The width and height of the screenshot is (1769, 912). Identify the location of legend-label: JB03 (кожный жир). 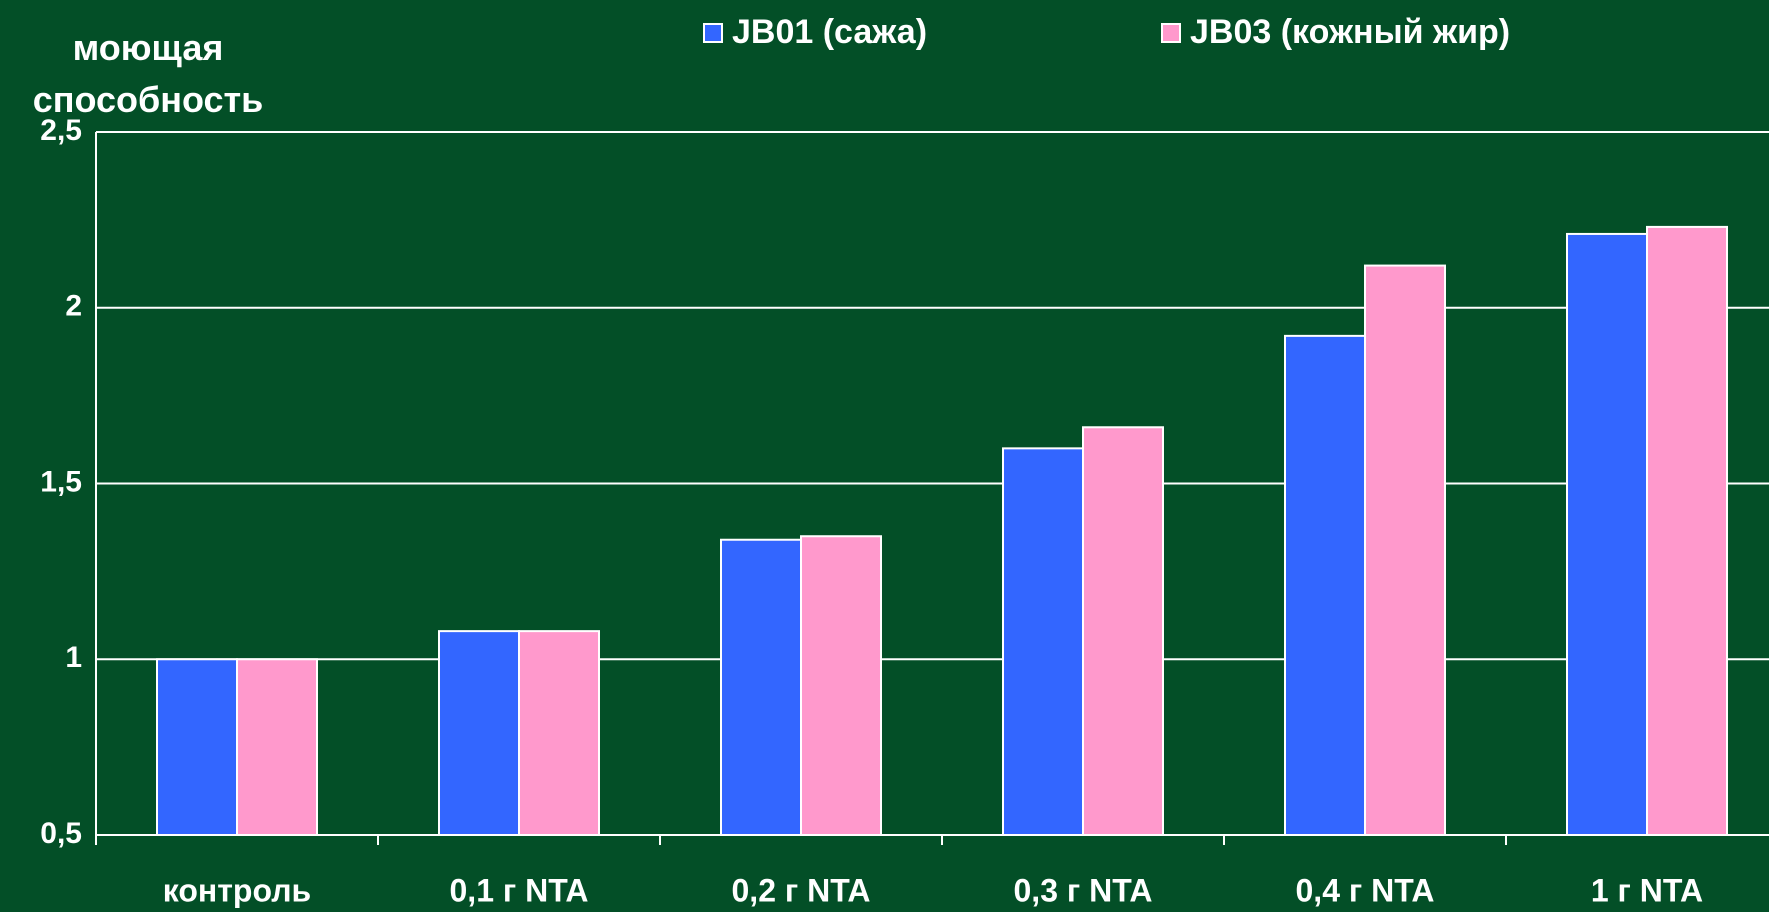
(1350, 32).